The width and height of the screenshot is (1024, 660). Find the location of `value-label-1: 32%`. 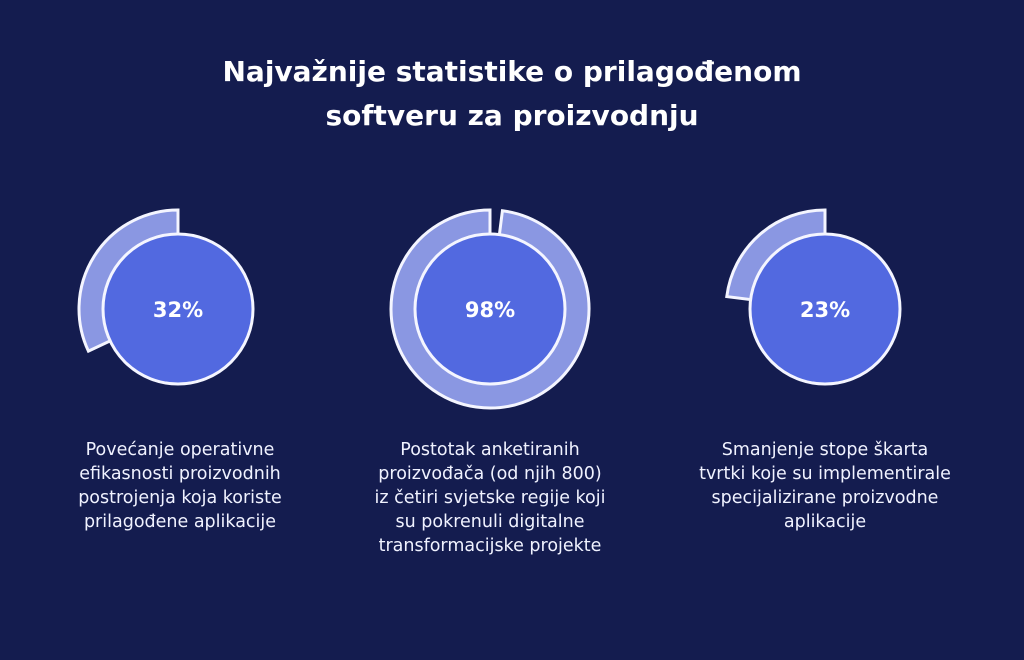

value-label-1: 32% is located at coordinates (178, 310).